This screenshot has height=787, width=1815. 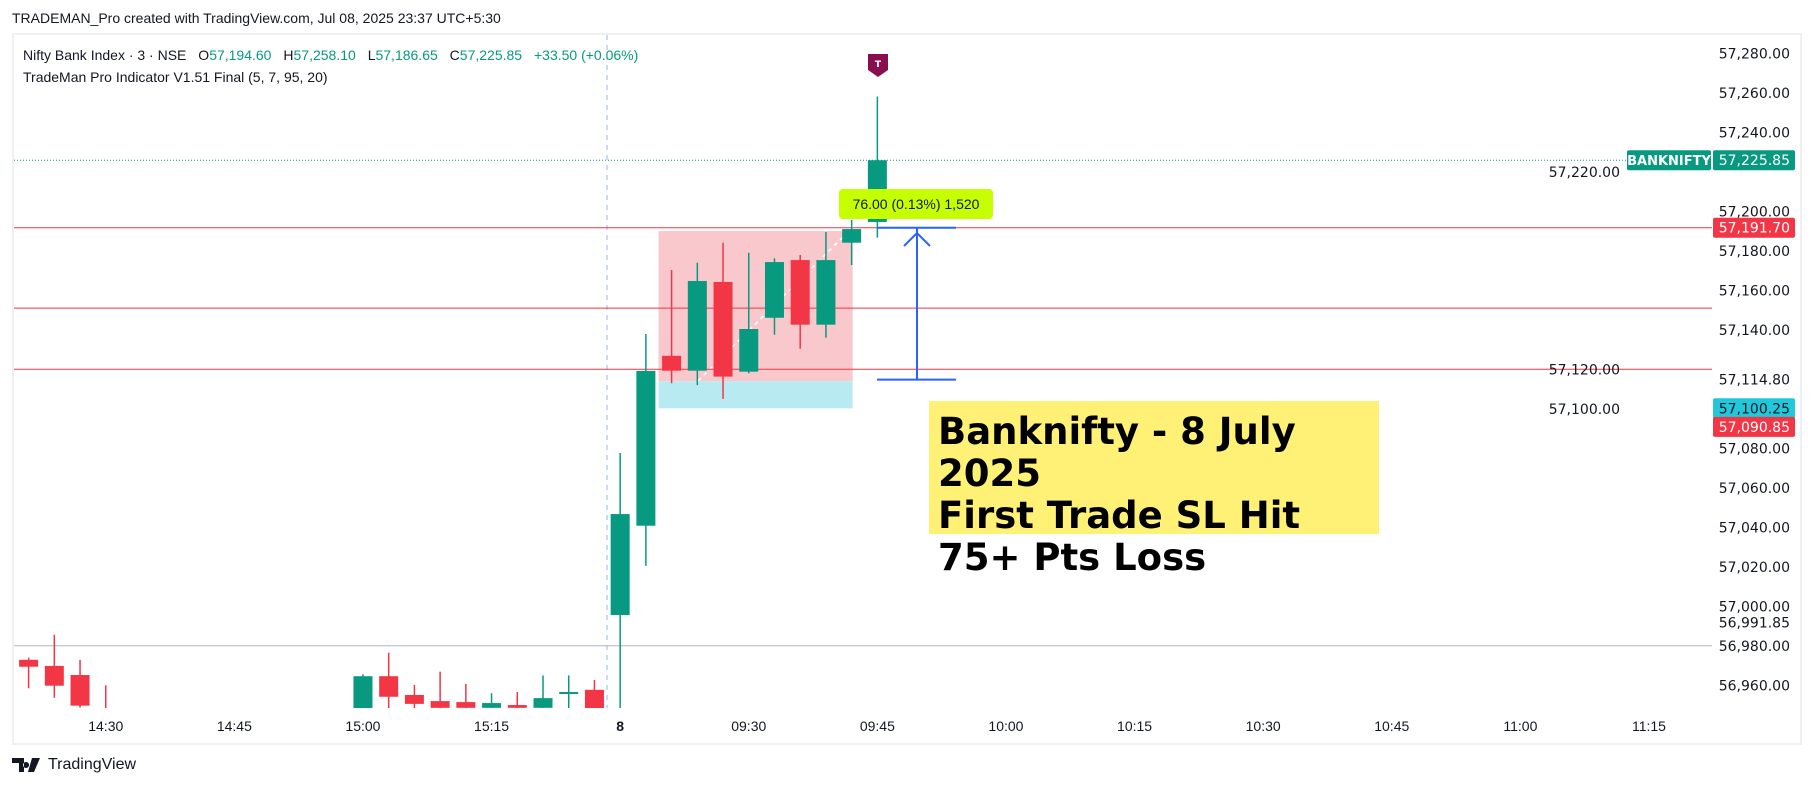 What do you see at coordinates (324, 55) in the screenshot?
I see `high-value: 57,258.10` at bounding box center [324, 55].